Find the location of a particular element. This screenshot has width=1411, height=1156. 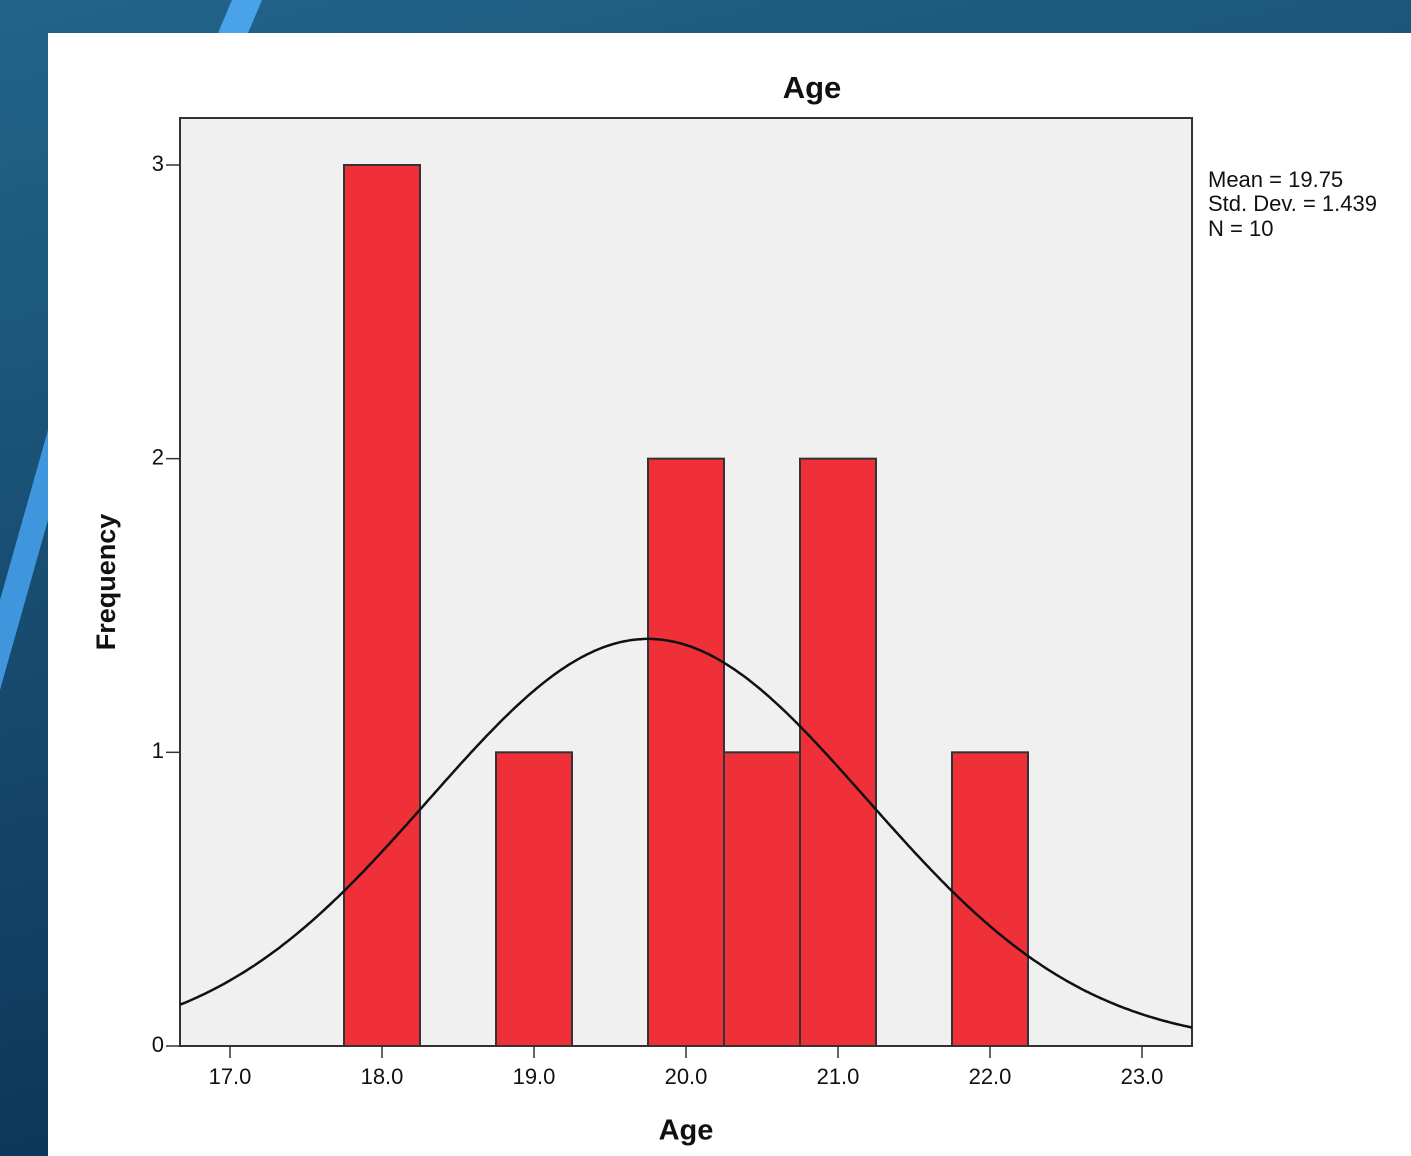

y-axis-label: Frequency is located at coordinates (106, 582).